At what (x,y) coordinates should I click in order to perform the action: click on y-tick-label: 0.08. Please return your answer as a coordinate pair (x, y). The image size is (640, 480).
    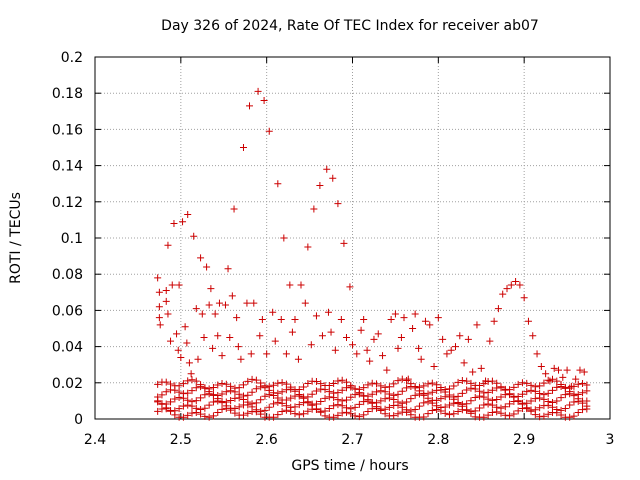
    Looking at the image, I should click on (67, 275).